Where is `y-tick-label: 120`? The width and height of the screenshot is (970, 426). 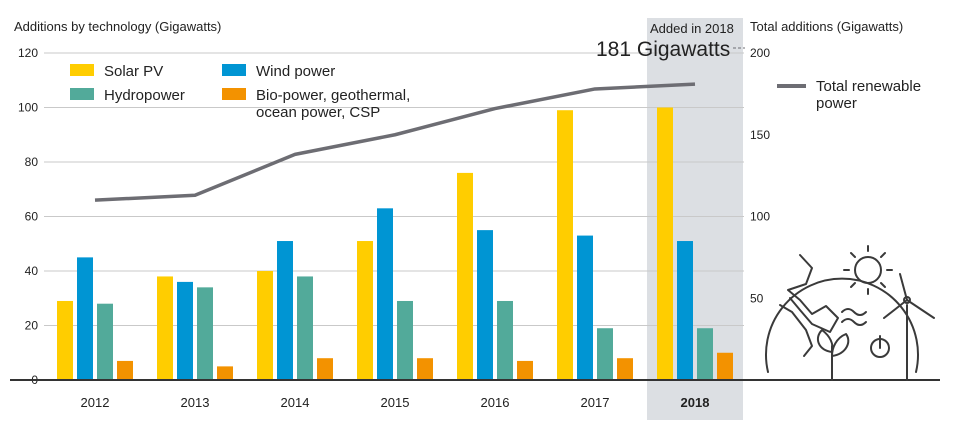 y-tick-label: 120 is located at coordinates (28, 53).